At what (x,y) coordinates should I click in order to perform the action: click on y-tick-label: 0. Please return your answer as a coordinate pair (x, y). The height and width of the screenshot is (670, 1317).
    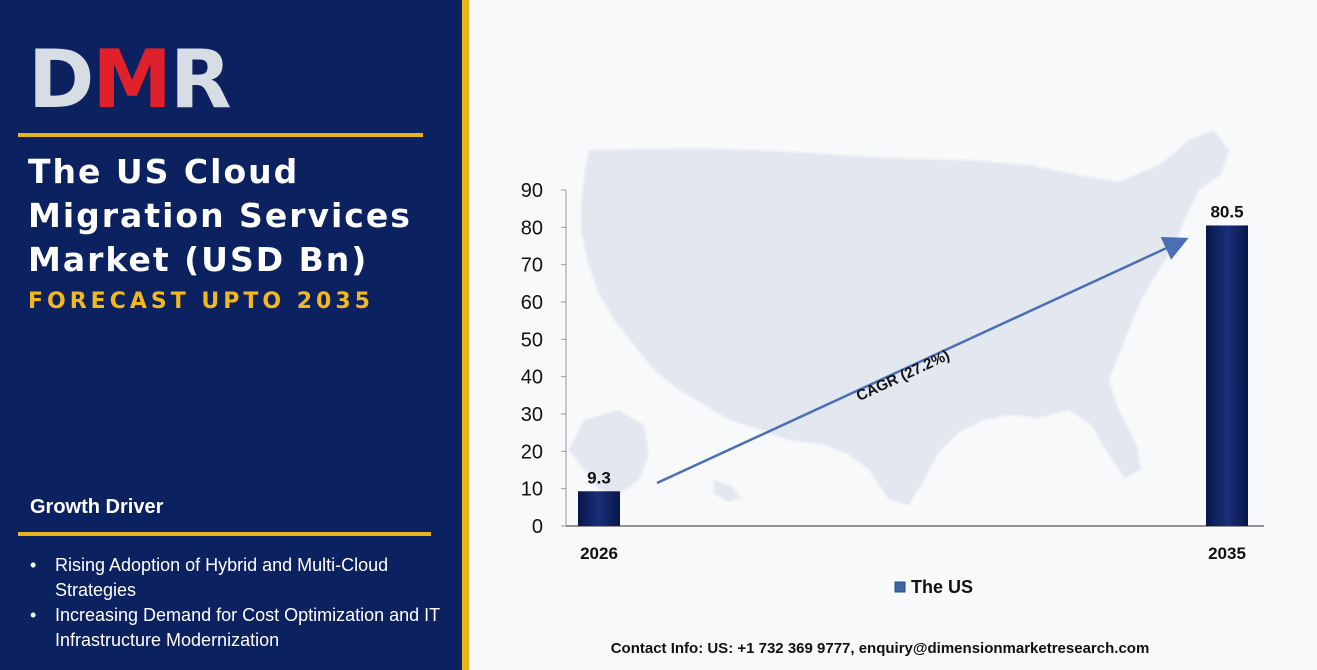
    Looking at the image, I should click on (537, 527).